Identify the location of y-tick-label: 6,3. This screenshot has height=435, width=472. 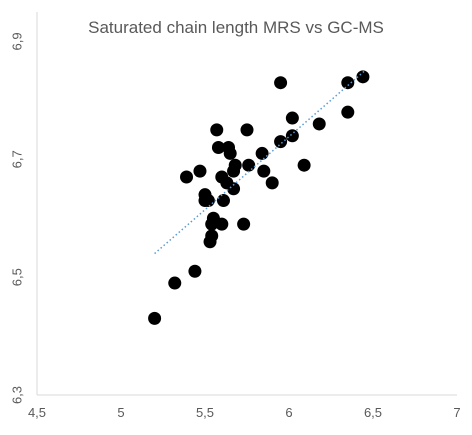
(16, 395).